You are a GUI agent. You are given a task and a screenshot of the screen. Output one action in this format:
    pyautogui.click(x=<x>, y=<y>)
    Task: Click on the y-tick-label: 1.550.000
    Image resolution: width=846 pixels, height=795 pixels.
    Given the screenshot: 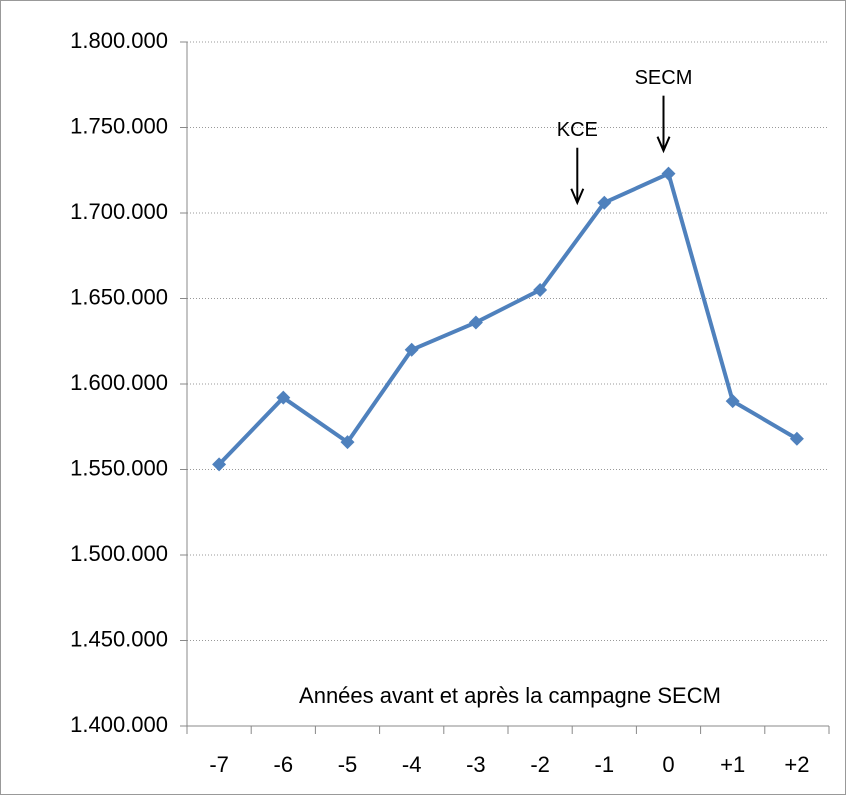 What is the action you would take?
    pyautogui.click(x=119, y=467)
    